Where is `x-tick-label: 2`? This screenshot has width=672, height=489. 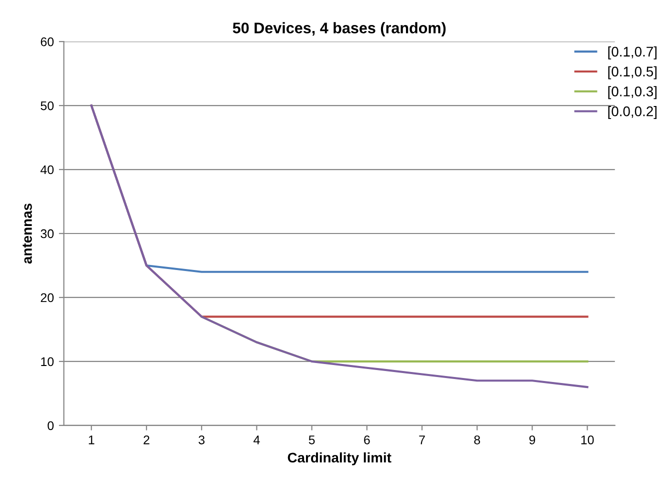
x-tick-label: 2 is located at coordinates (147, 439).